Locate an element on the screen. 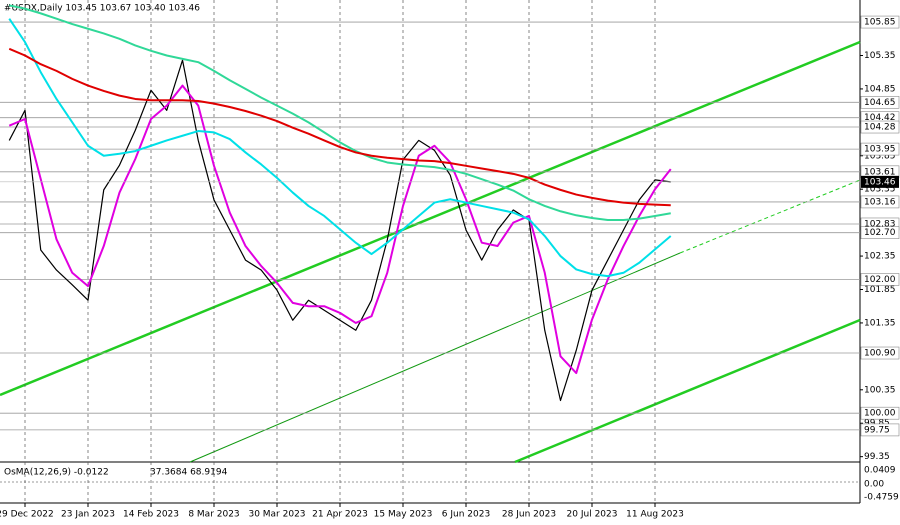  y-tick-label: 101.35 is located at coordinates (880, 323).